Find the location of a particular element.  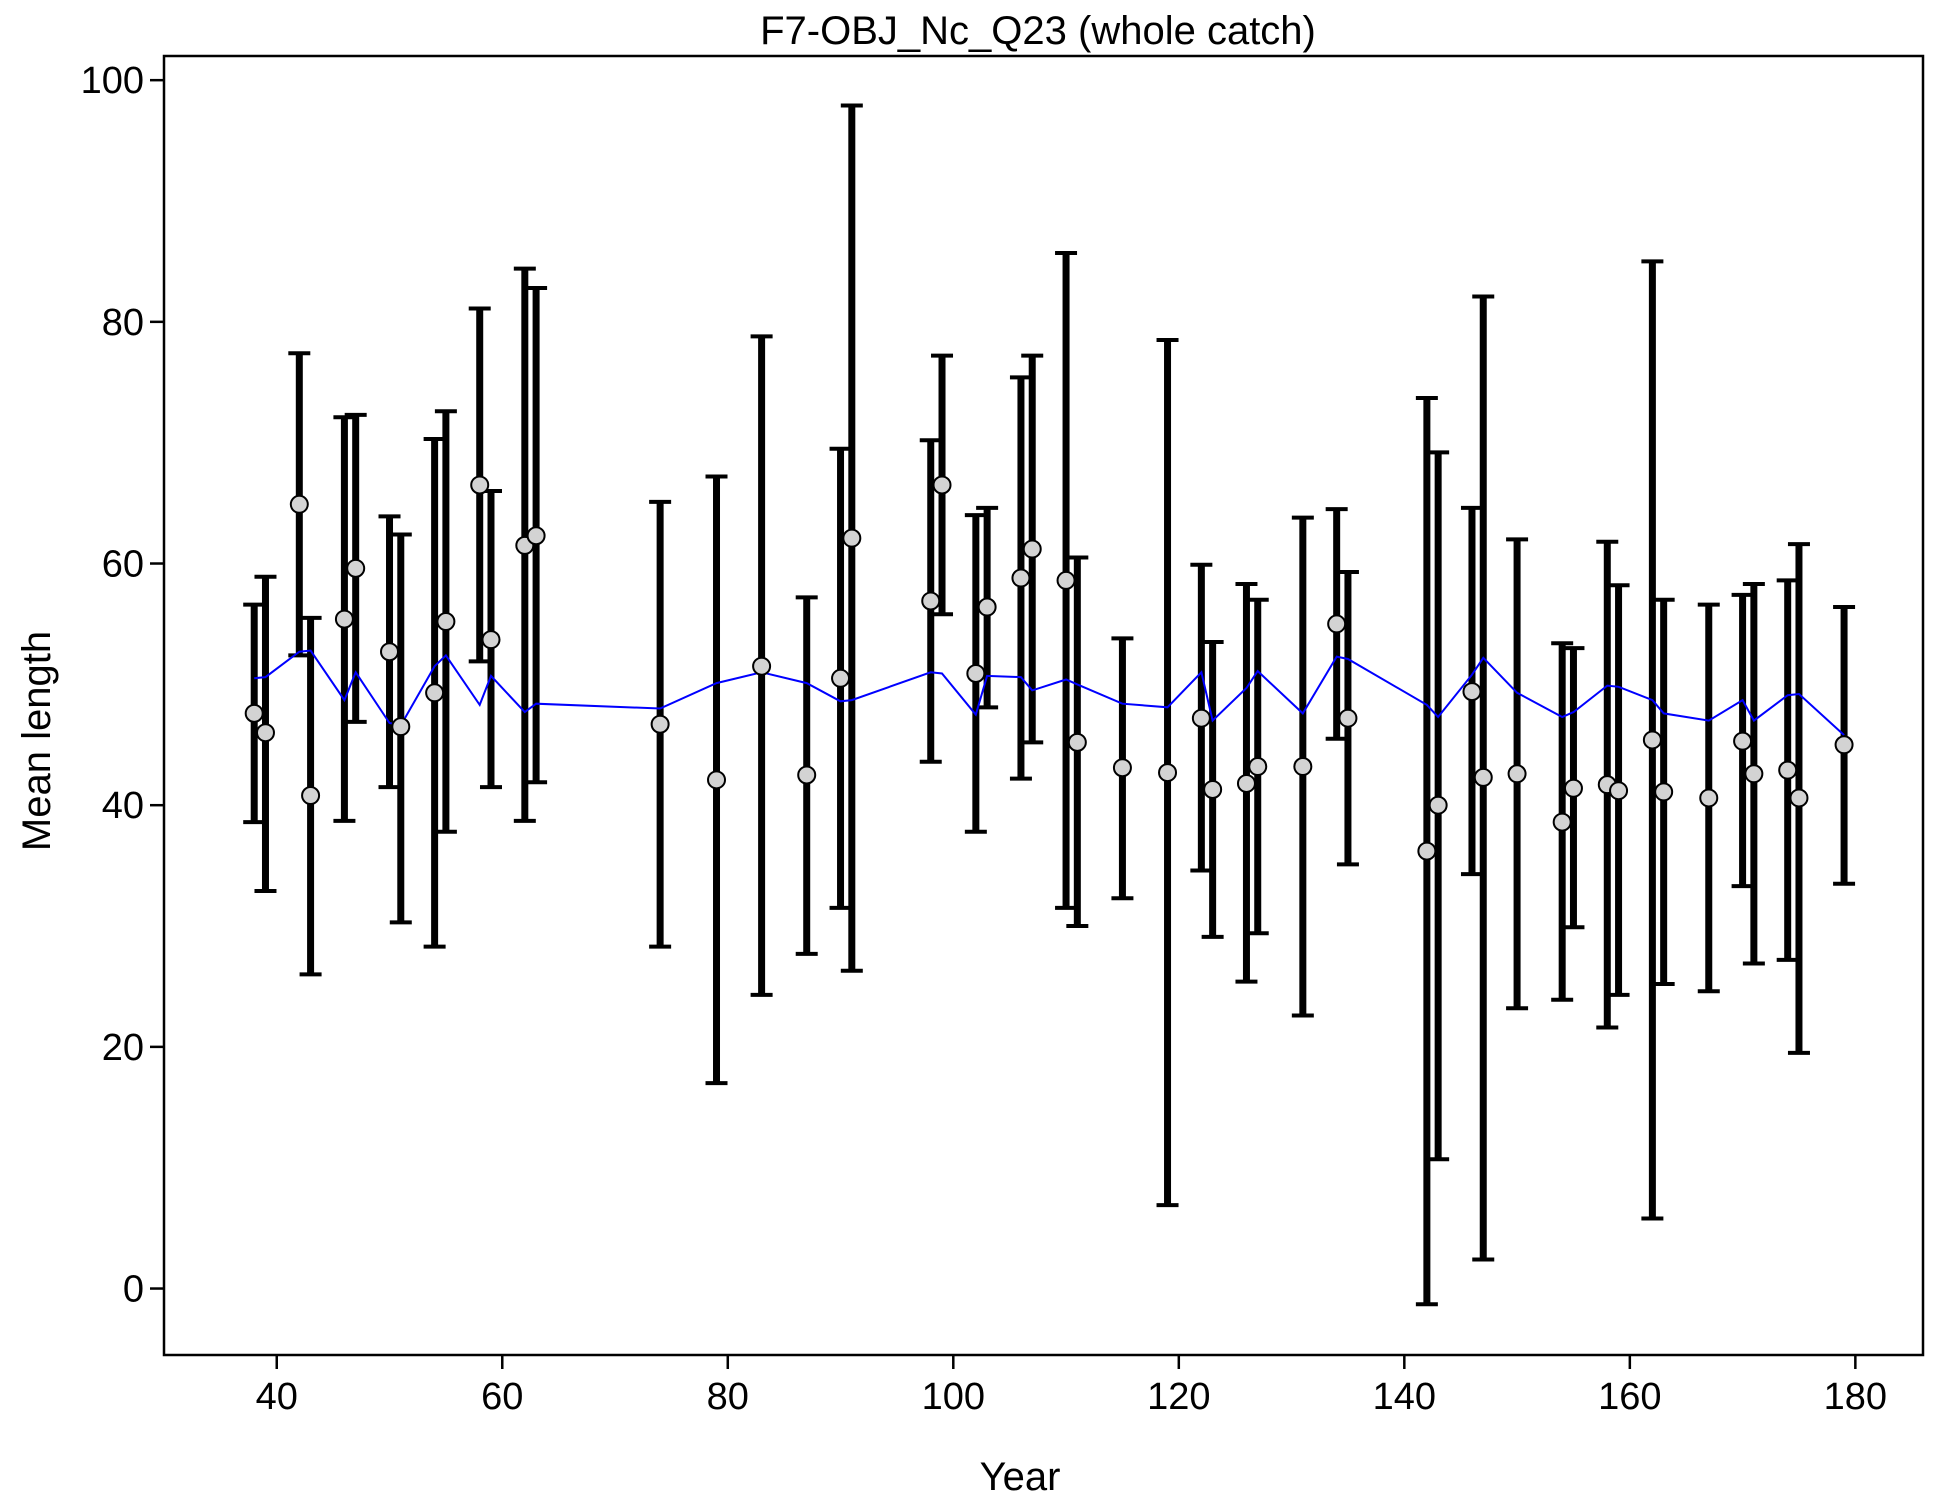

x-tick-label: 180 is located at coordinates (1855, 1397).